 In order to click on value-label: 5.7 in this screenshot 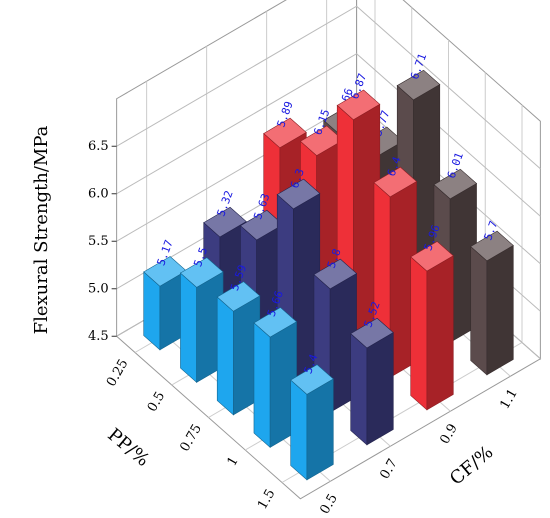, I will do `click(490, 230)`.